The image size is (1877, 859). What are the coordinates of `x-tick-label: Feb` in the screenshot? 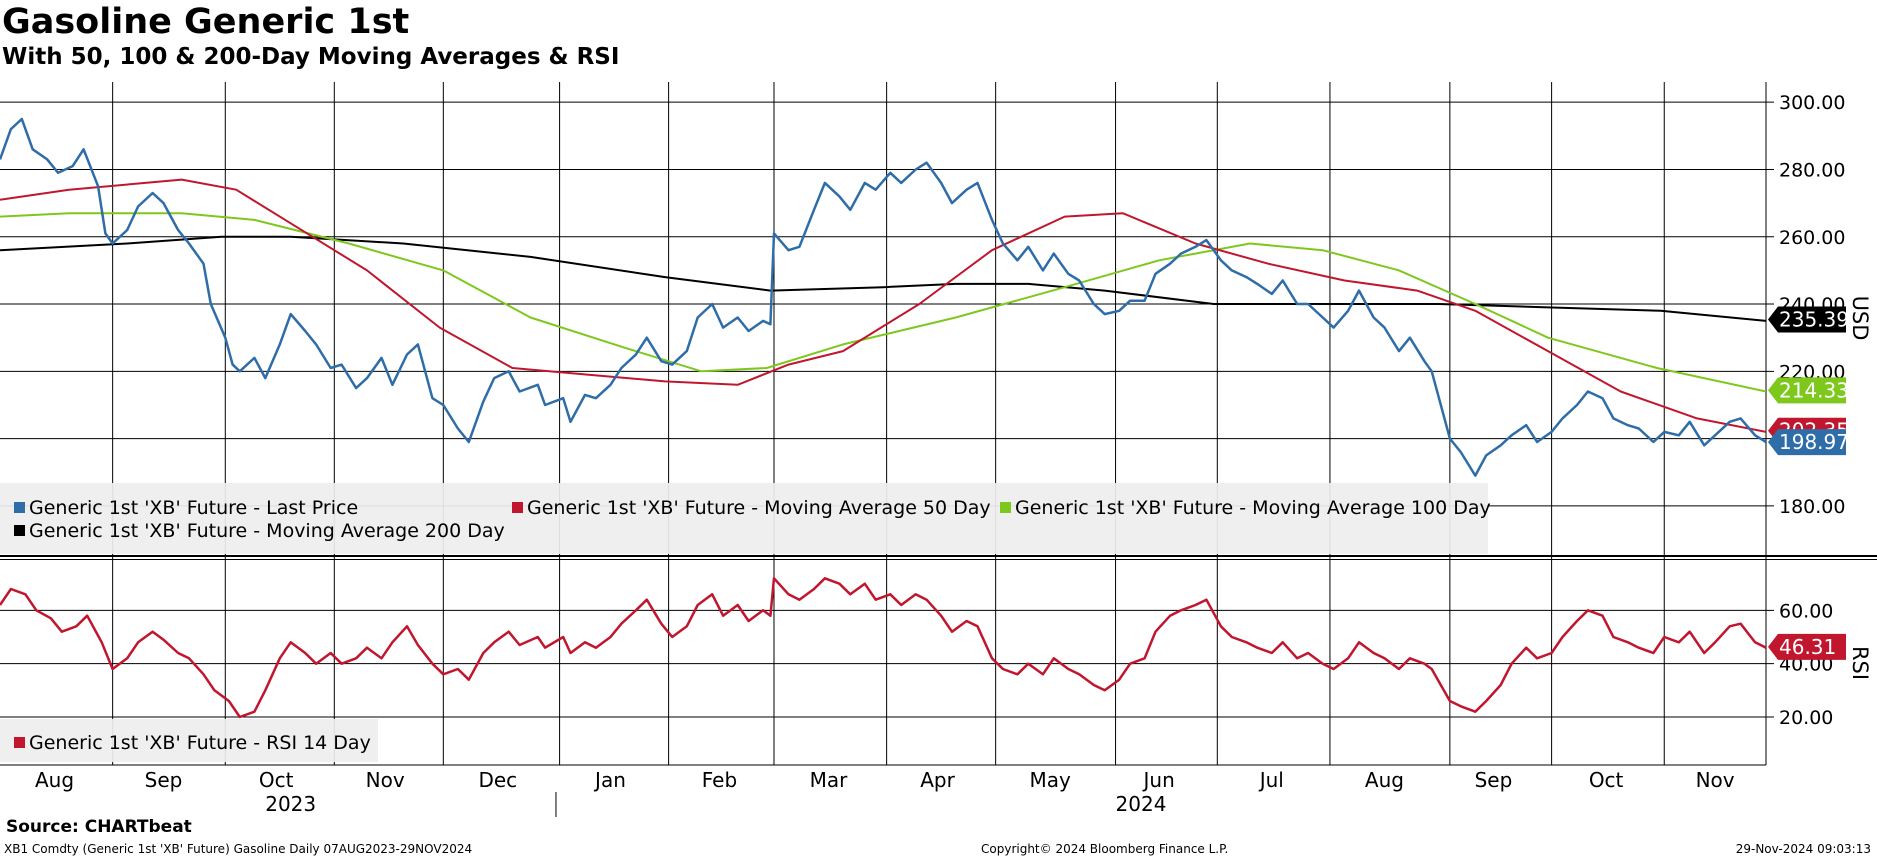 It's located at (719, 780).